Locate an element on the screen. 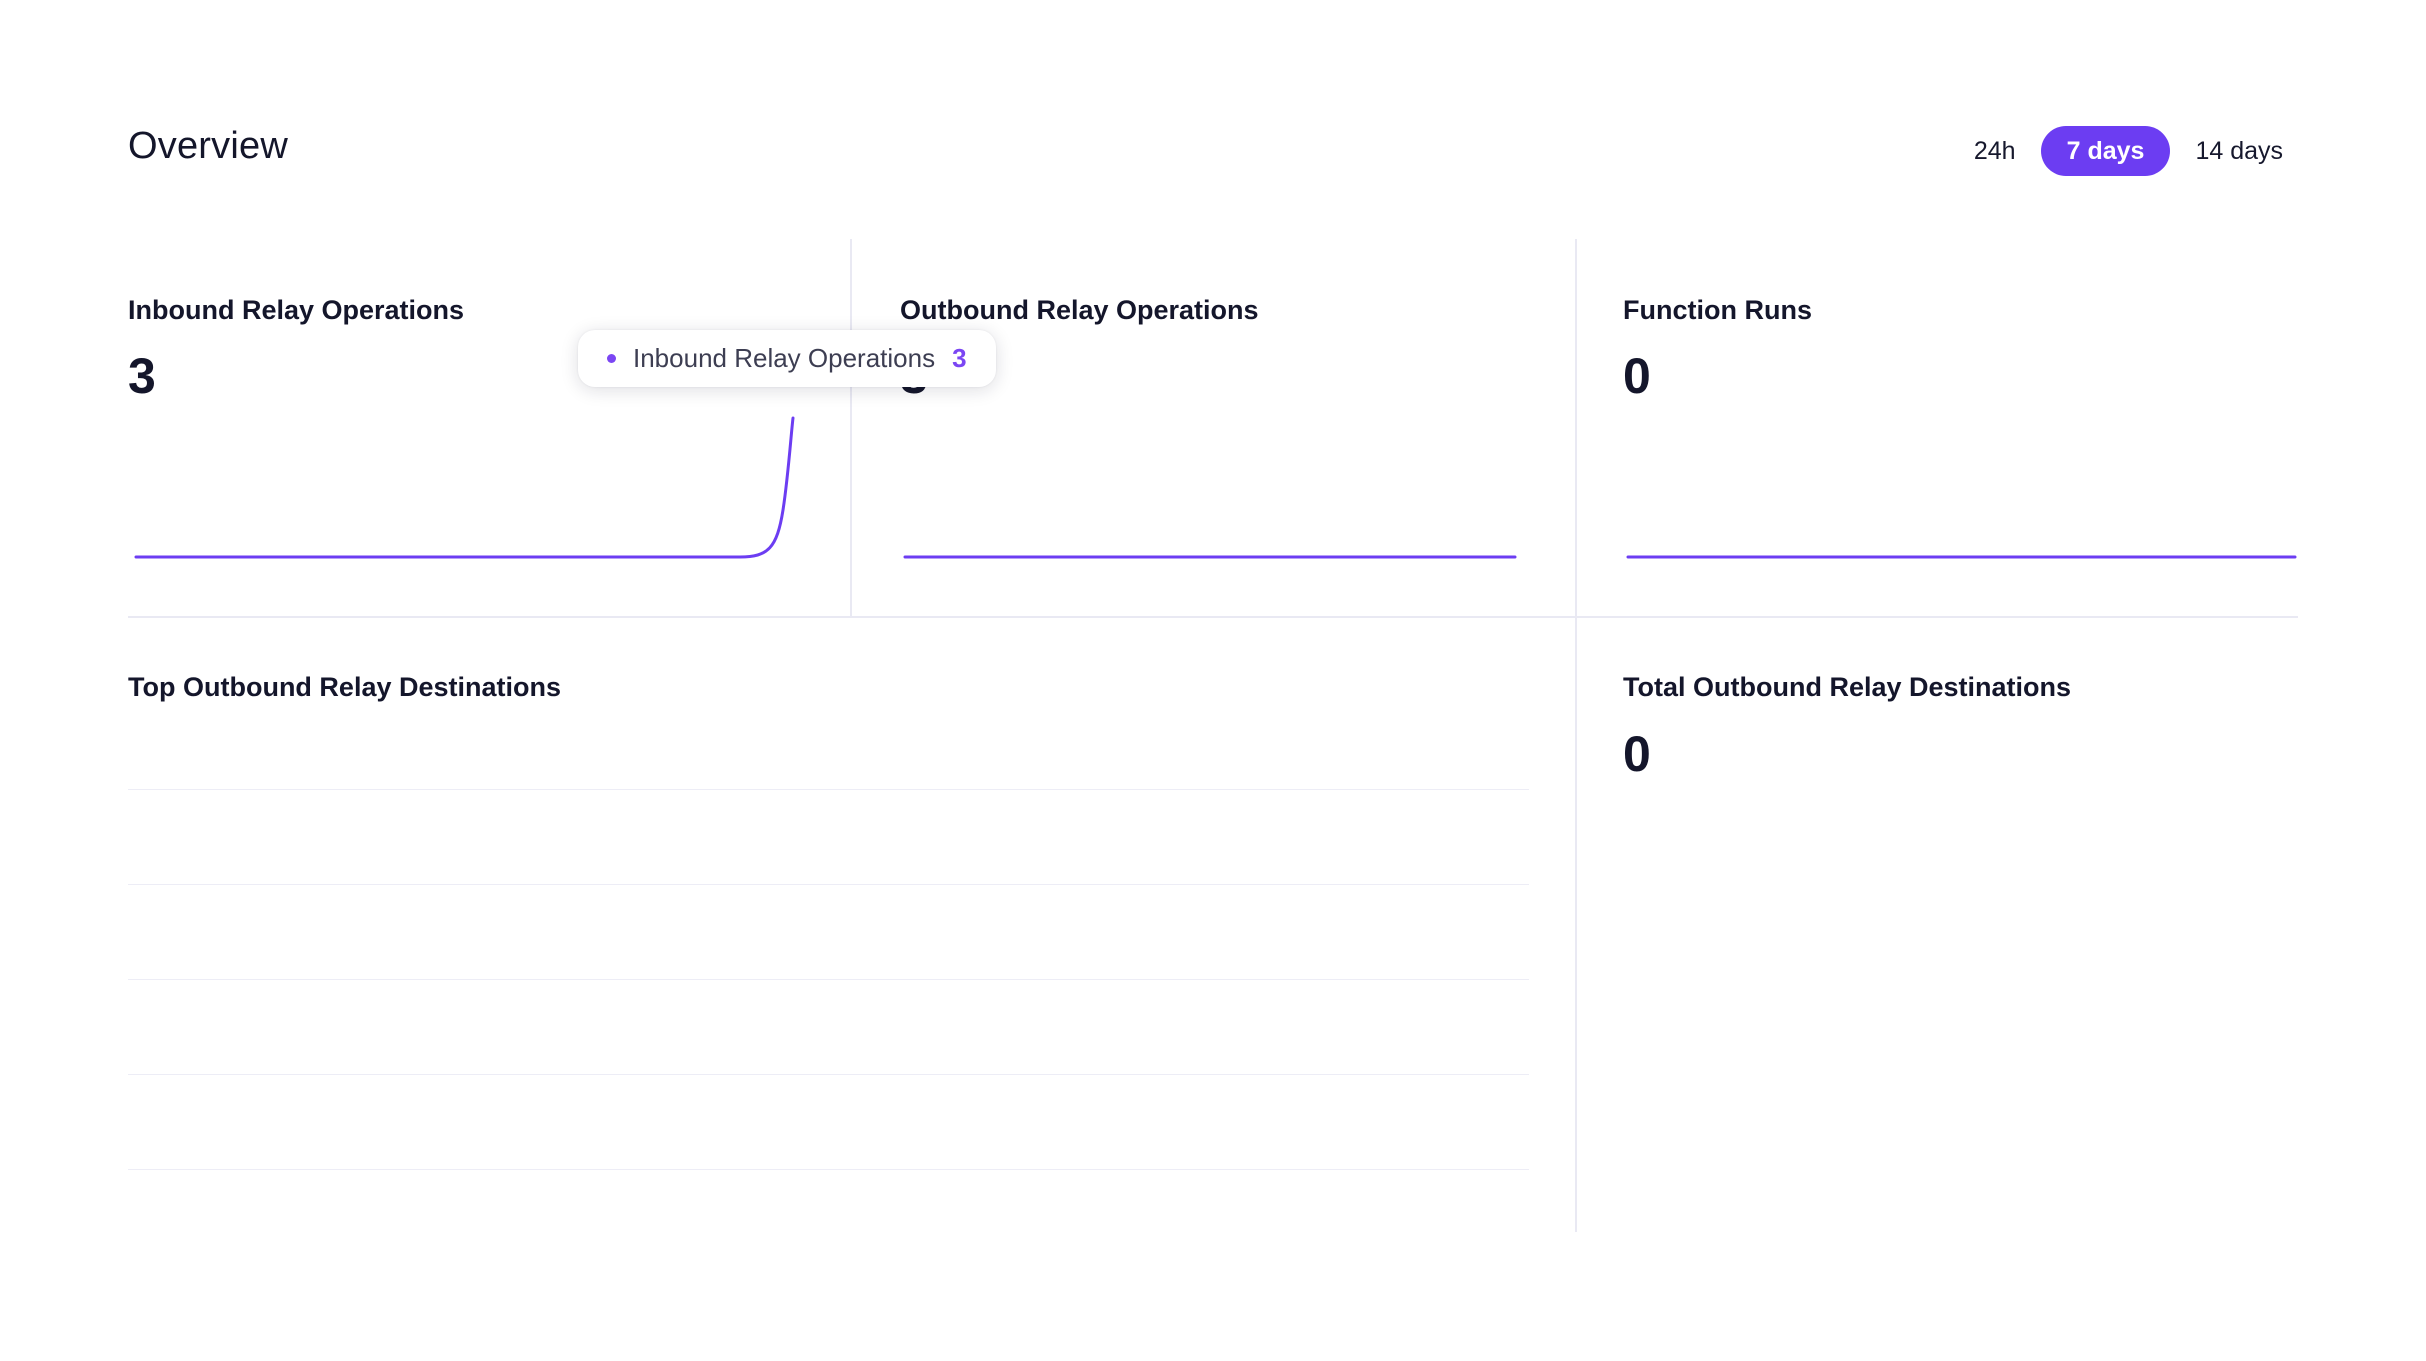 This screenshot has width=2426, height=1361. inbound-relay-value: 3 is located at coordinates (142, 376).